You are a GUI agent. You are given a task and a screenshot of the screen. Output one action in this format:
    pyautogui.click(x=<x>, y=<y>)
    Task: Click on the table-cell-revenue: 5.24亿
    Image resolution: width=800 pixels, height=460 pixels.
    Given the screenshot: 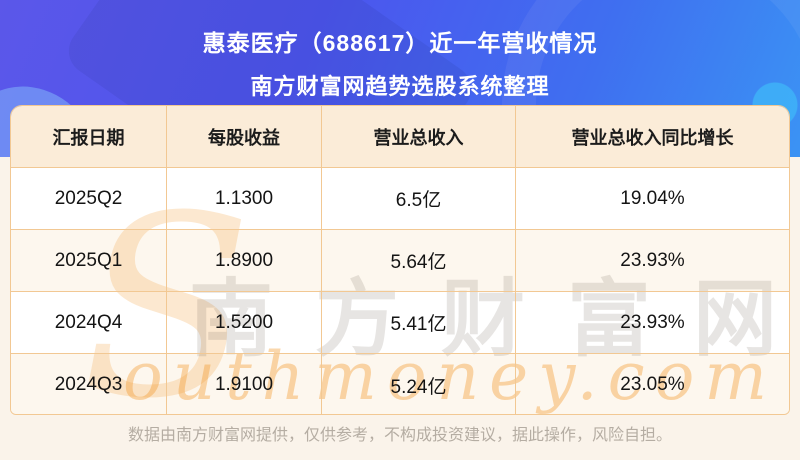 What is the action you would take?
    pyautogui.click(x=419, y=384)
    